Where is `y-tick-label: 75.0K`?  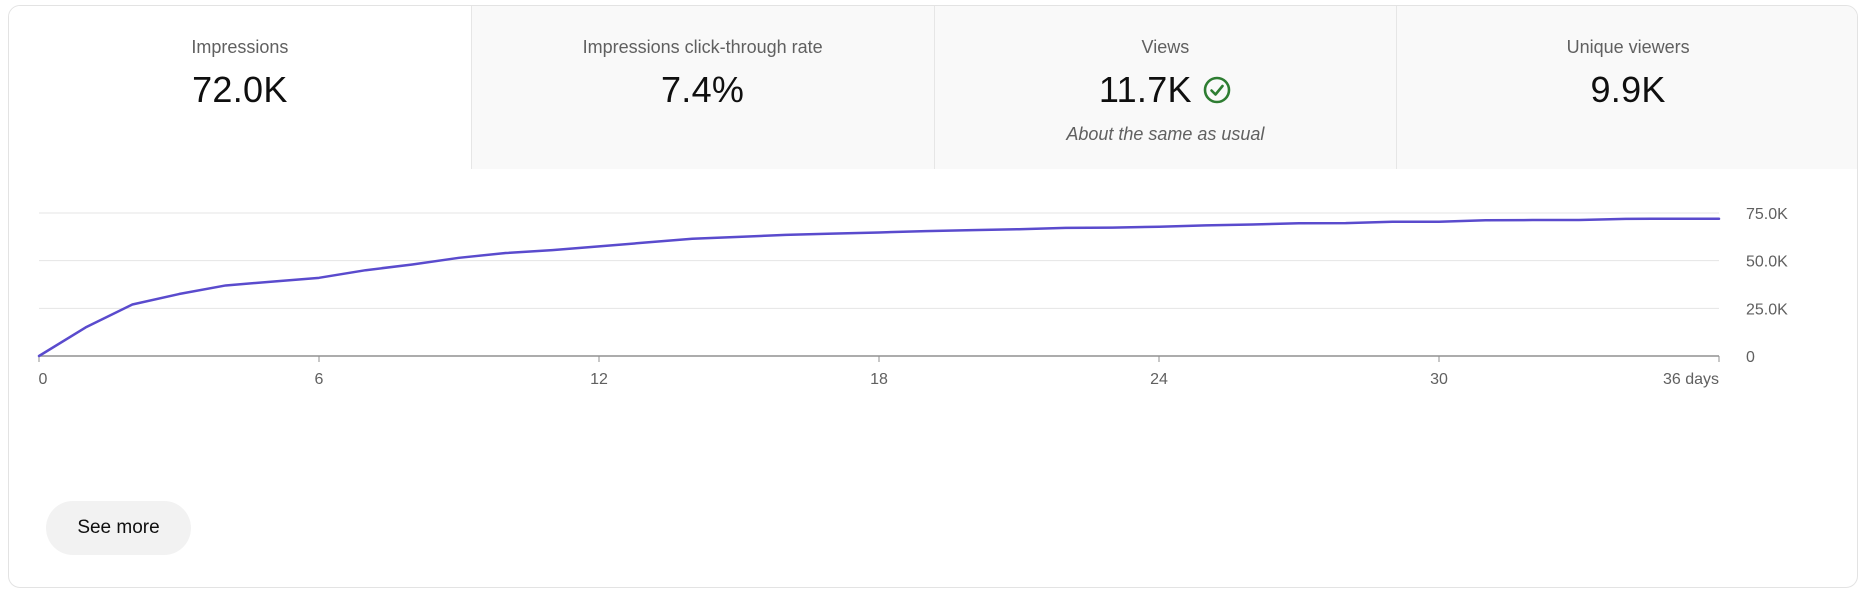
y-tick-label: 75.0K is located at coordinates (1767, 214).